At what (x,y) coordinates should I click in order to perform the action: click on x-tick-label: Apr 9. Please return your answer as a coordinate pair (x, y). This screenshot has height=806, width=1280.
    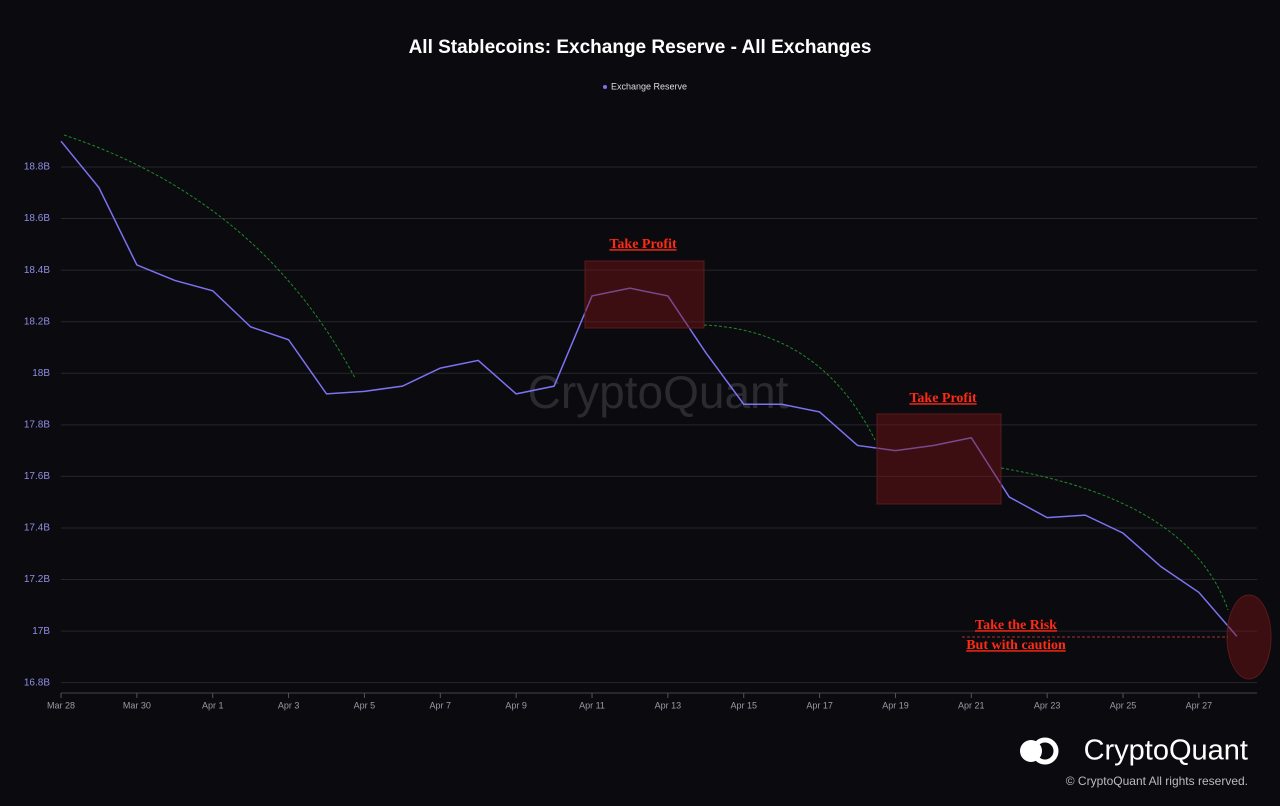
    Looking at the image, I should click on (516, 705).